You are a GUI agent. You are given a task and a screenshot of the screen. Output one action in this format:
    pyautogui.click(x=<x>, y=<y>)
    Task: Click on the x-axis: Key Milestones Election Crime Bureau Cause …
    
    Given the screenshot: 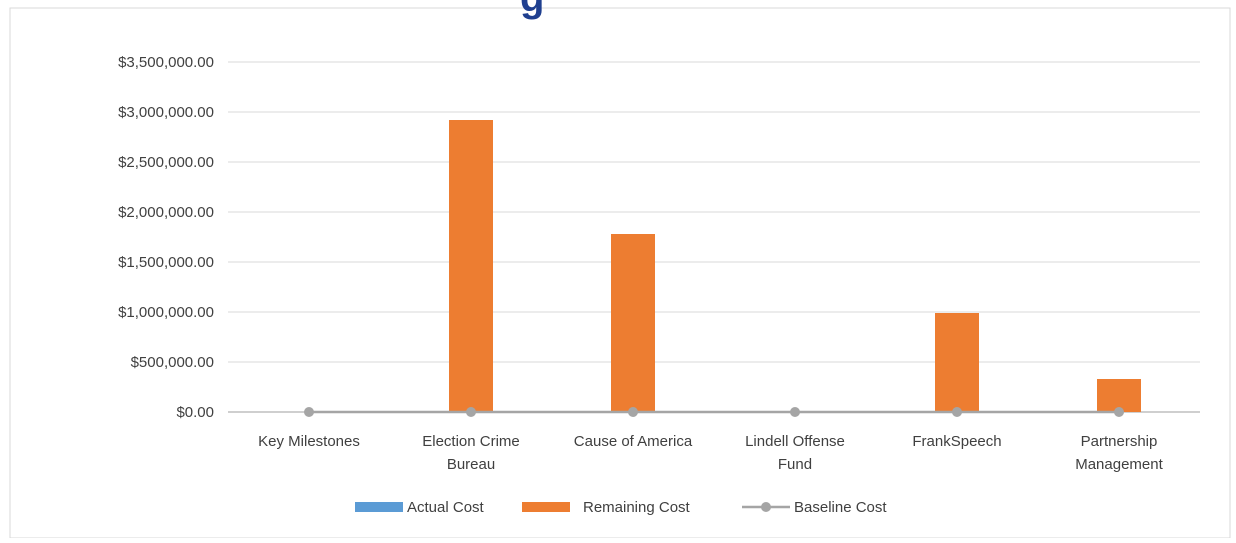 What is the action you would take?
    pyautogui.click(x=710, y=453)
    